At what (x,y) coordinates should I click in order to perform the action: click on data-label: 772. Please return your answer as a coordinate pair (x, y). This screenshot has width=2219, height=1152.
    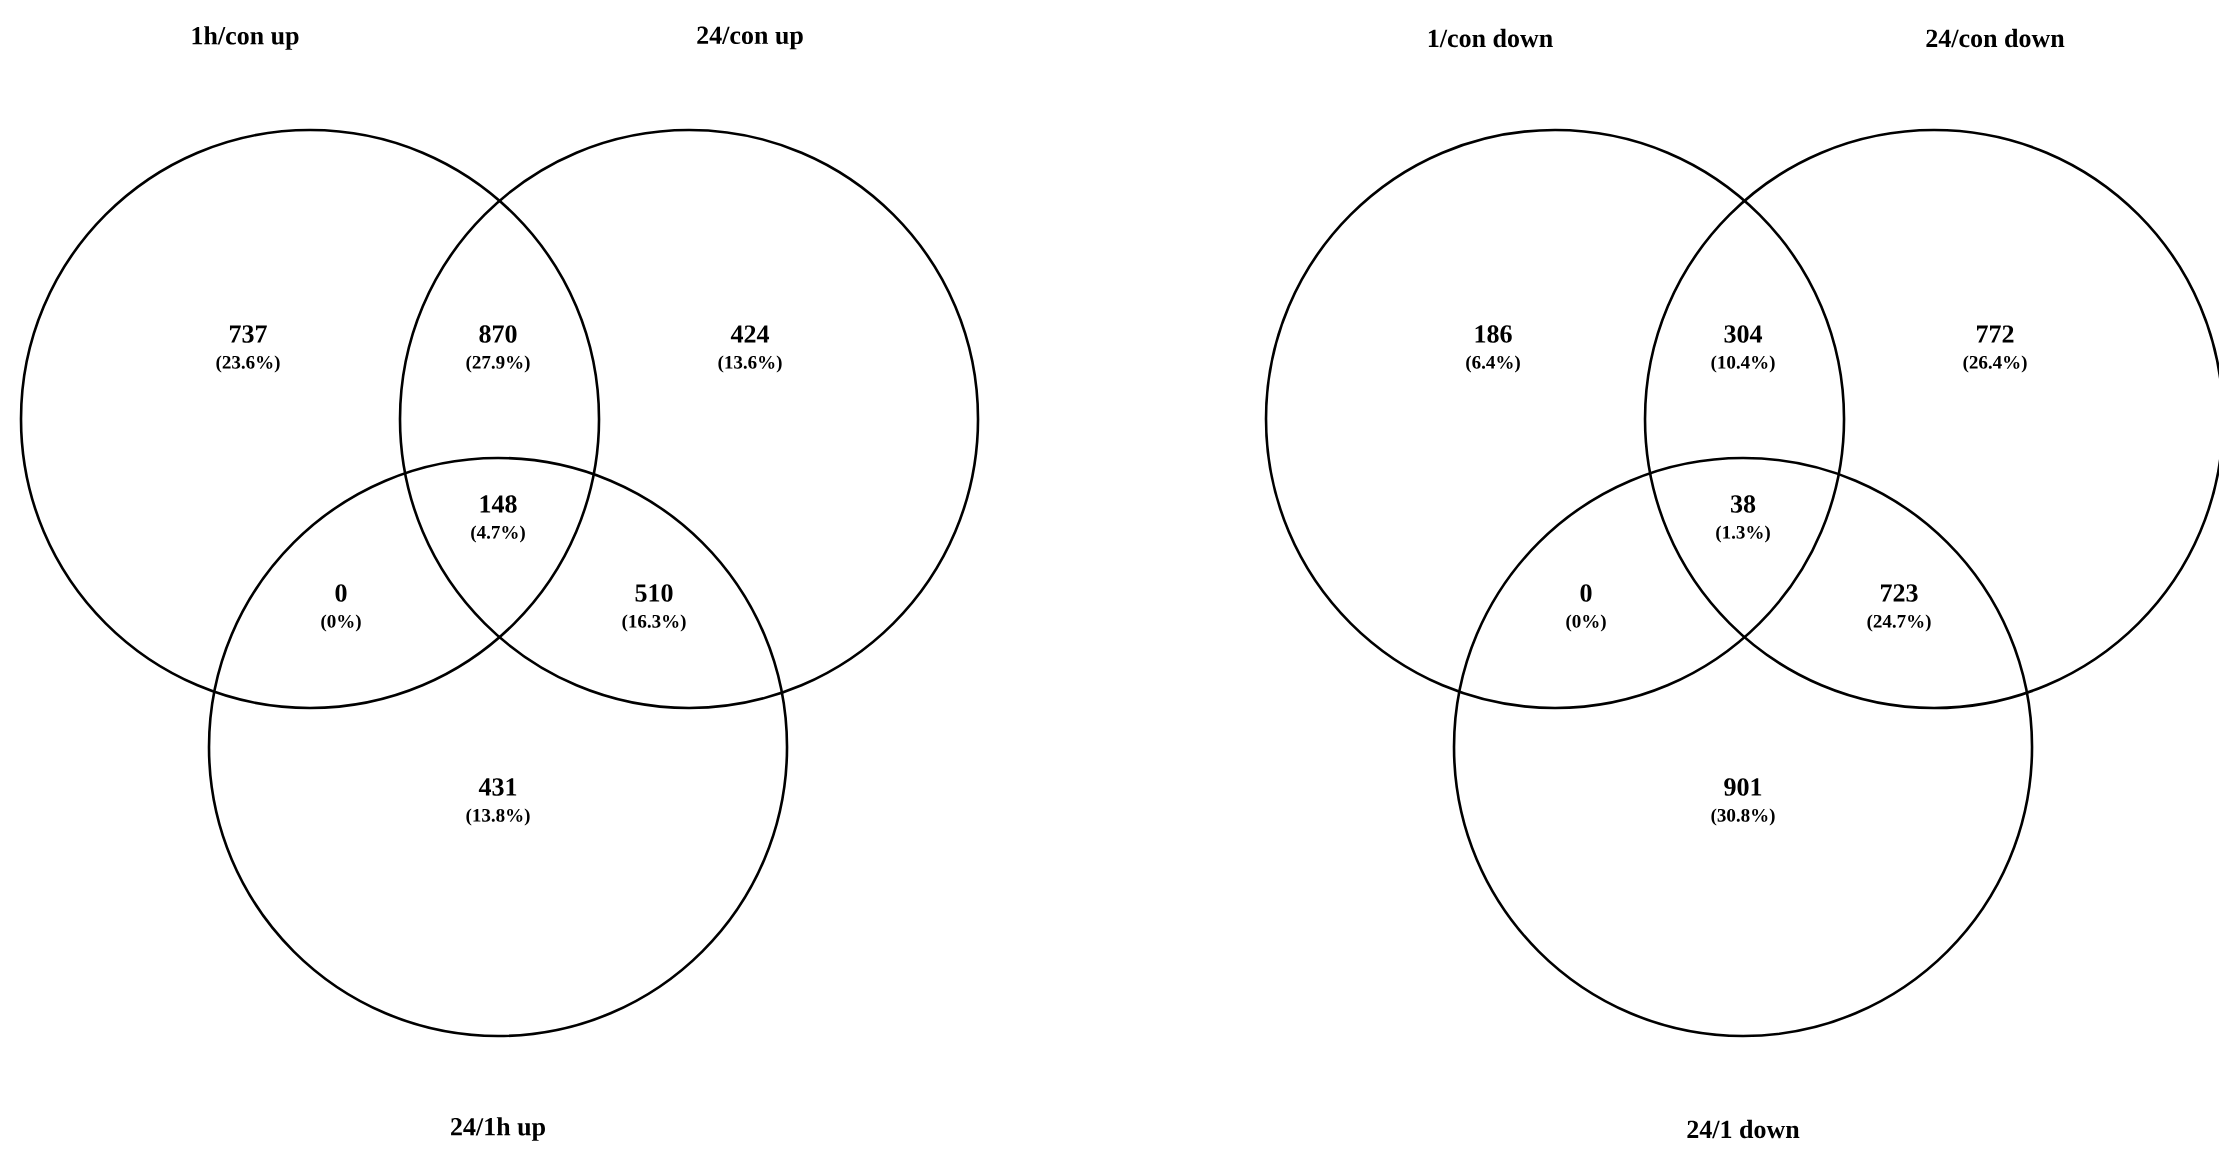
    Looking at the image, I should click on (1995, 334).